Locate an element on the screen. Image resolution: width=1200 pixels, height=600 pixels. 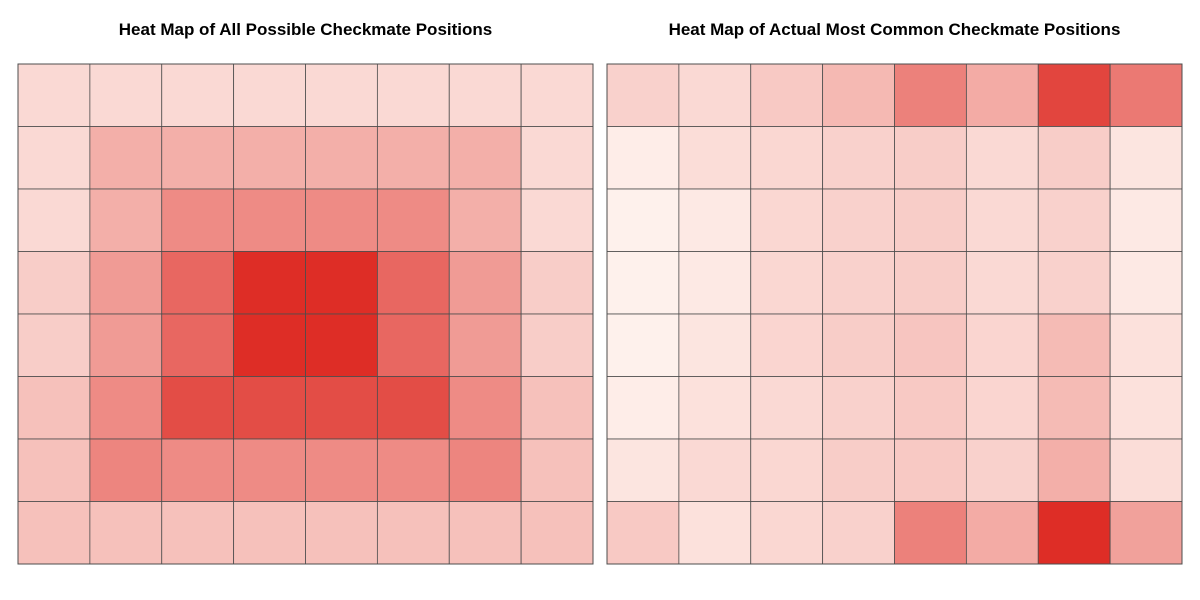
heatmap-cell-r2-c4 is located at coordinates (858, 158).